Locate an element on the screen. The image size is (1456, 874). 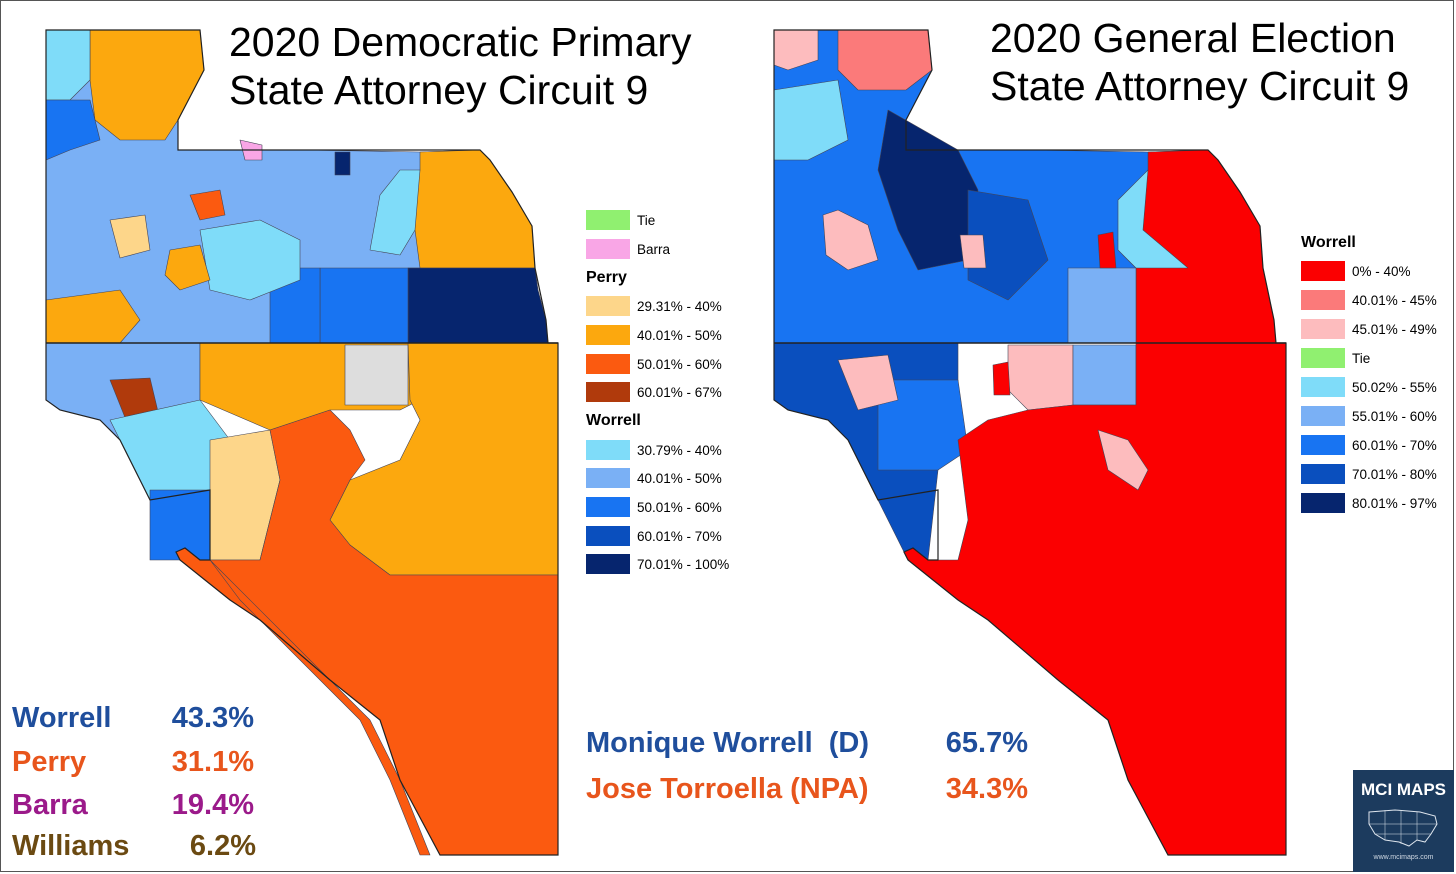
legend-label: 70.01% - 80% is located at coordinates (1394, 474).